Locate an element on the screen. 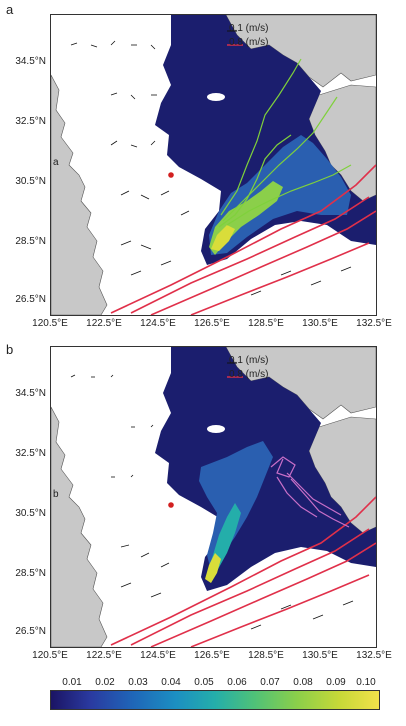 This screenshot has width=406, height=726. particle-trajectories-a is located at coordinates (285, 143).